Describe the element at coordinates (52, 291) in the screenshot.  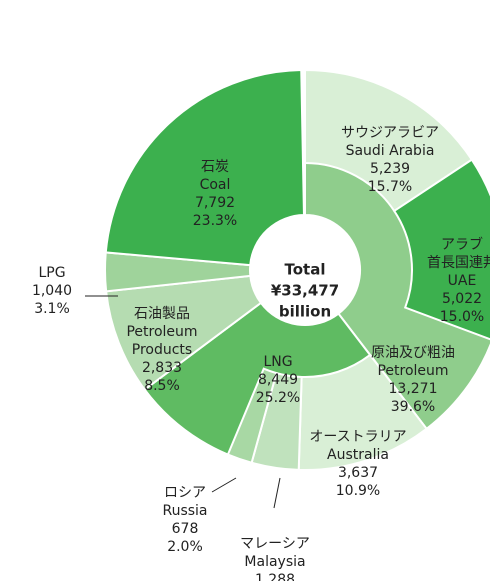
I see `value-label: 1,040` at that location.